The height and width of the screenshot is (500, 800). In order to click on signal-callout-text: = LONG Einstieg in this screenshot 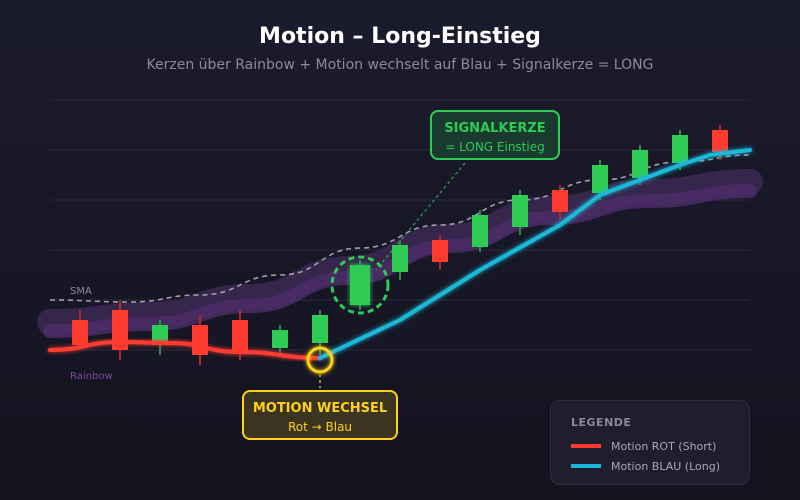, I will do `click(495, 147)`.